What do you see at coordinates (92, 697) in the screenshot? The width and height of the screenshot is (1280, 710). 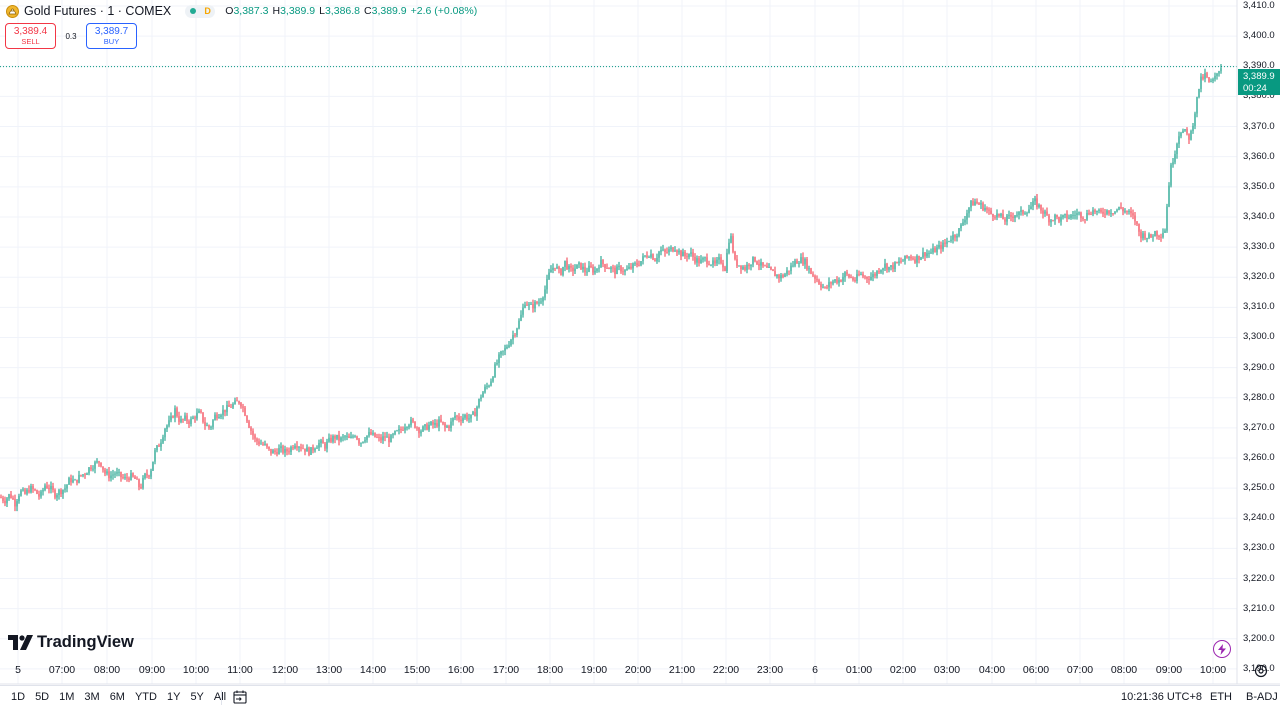 I see `range-button: 3M` at bounding box center [92, 697].